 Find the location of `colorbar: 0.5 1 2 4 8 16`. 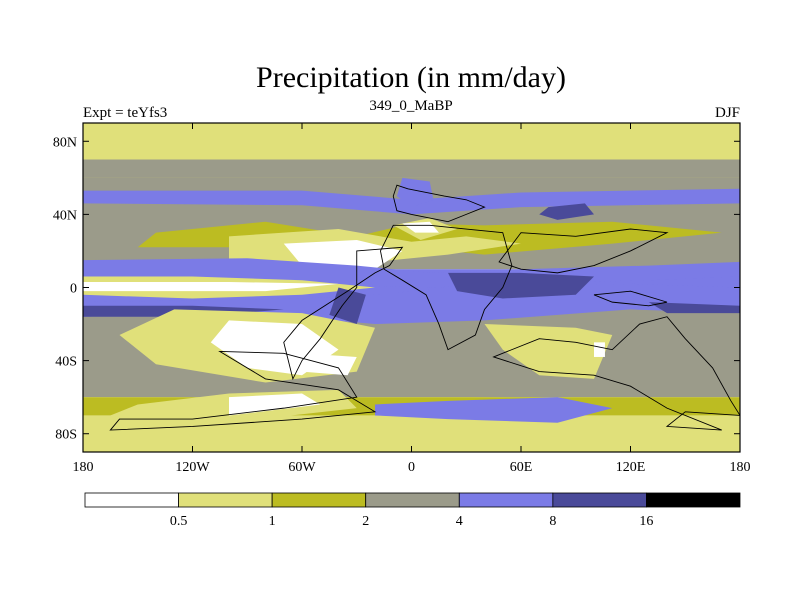

colorbar: 0.5 1 2 4 8 16 is located at coordinates (412, 510).